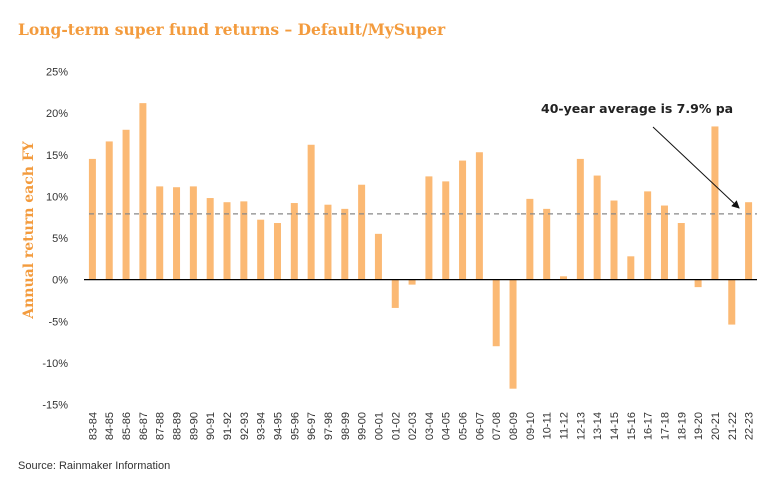  Describe the element at coordinates (57, 73) in the screenshot. I see `y-tick-label: 25%` at that location.